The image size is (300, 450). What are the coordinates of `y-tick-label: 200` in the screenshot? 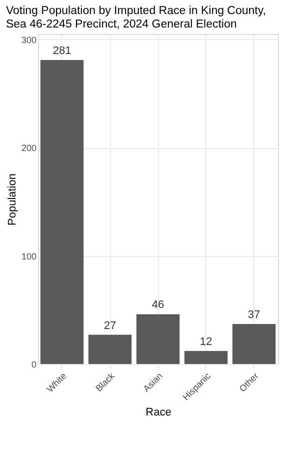 It's located at (28, 148).